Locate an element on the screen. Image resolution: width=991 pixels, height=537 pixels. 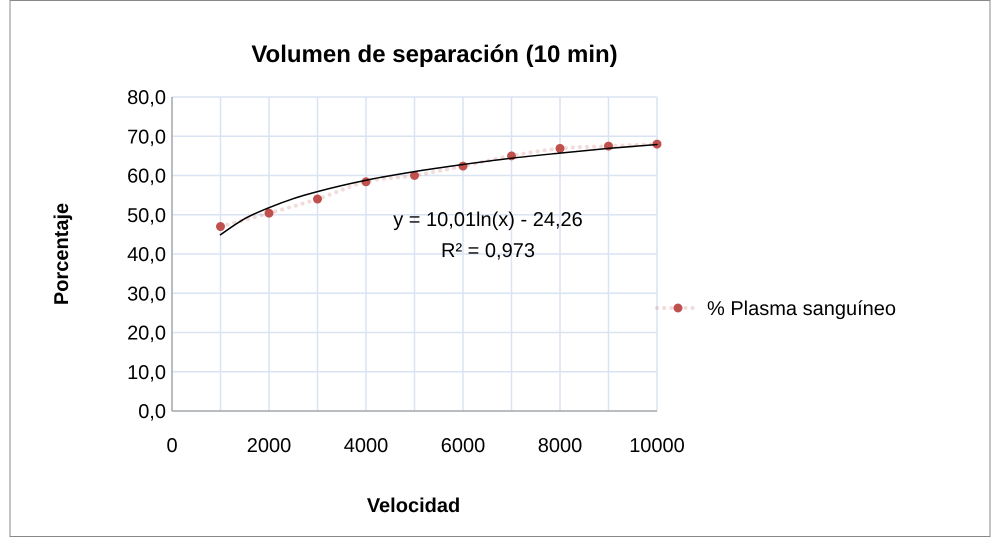
x-tick-label: 6000 is located at coordinates (463, 446).